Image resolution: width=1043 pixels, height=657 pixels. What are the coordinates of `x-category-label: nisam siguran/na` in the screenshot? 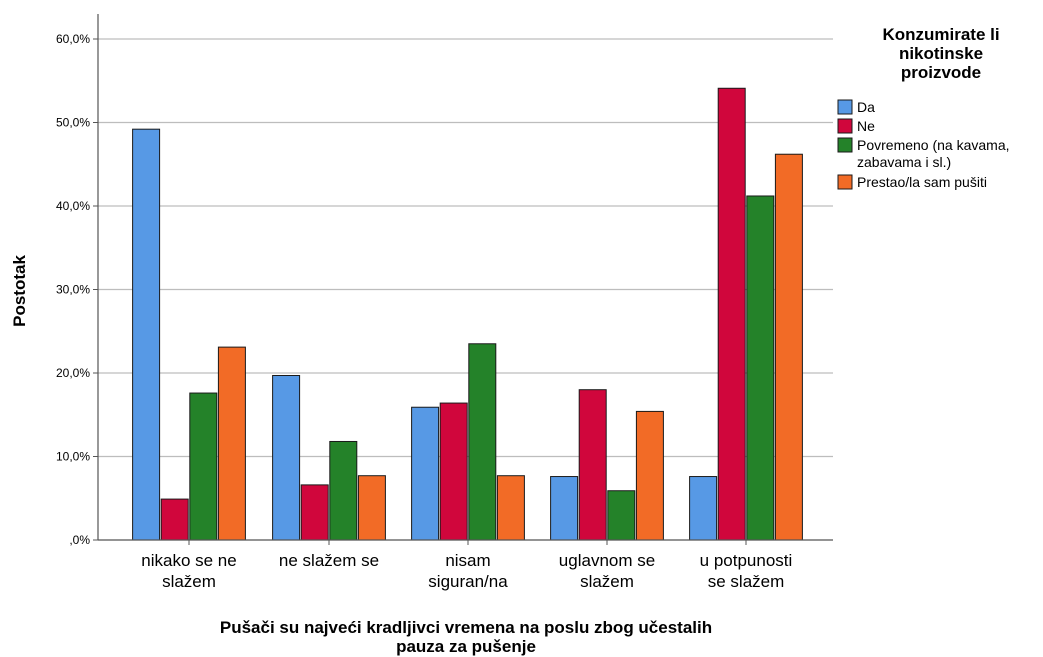 It's located at (468, 571).